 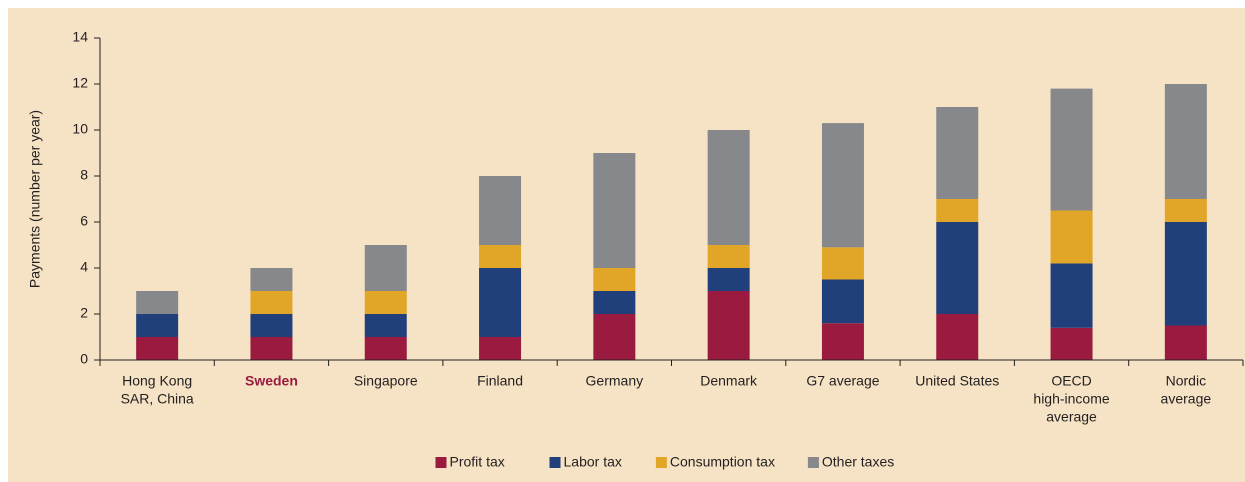 I want to click on y-tick-label: 0, so click(x=84, y=359).